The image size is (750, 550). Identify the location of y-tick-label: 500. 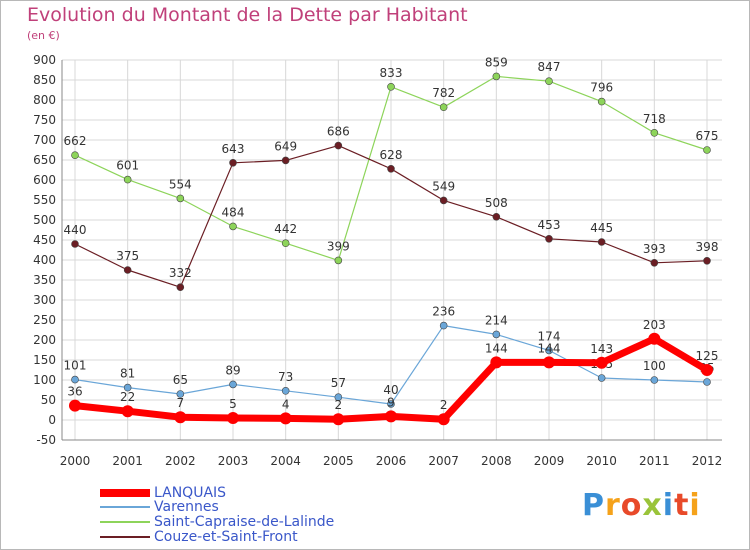
(44, 220).